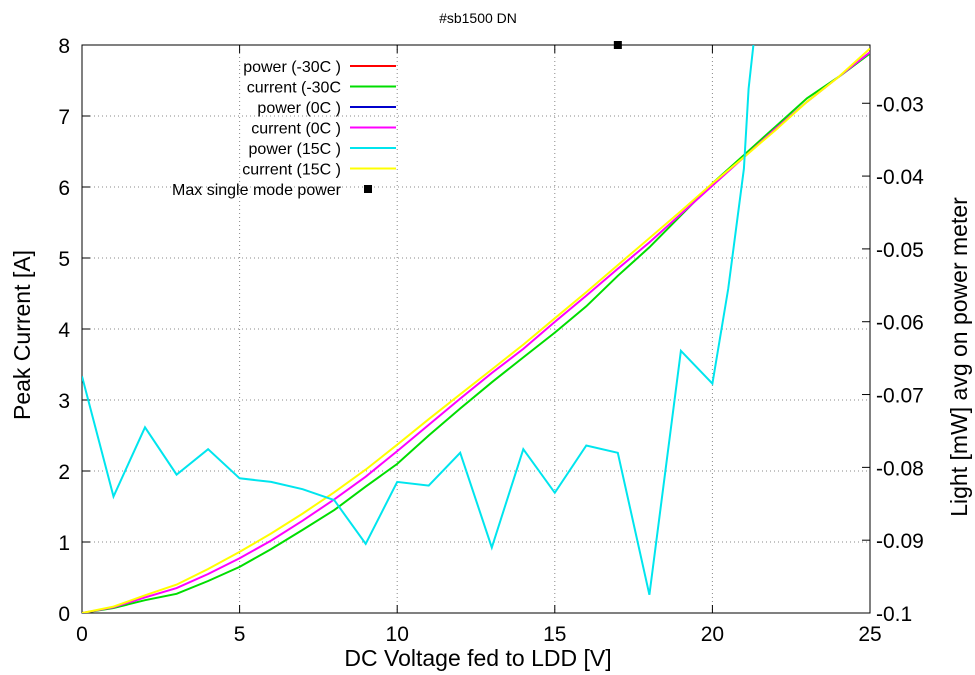 The image size is (975, 675). Describe the element at coordinates (296, 129) in the screenshot. I see `legend-label: current (0C )` at that location.